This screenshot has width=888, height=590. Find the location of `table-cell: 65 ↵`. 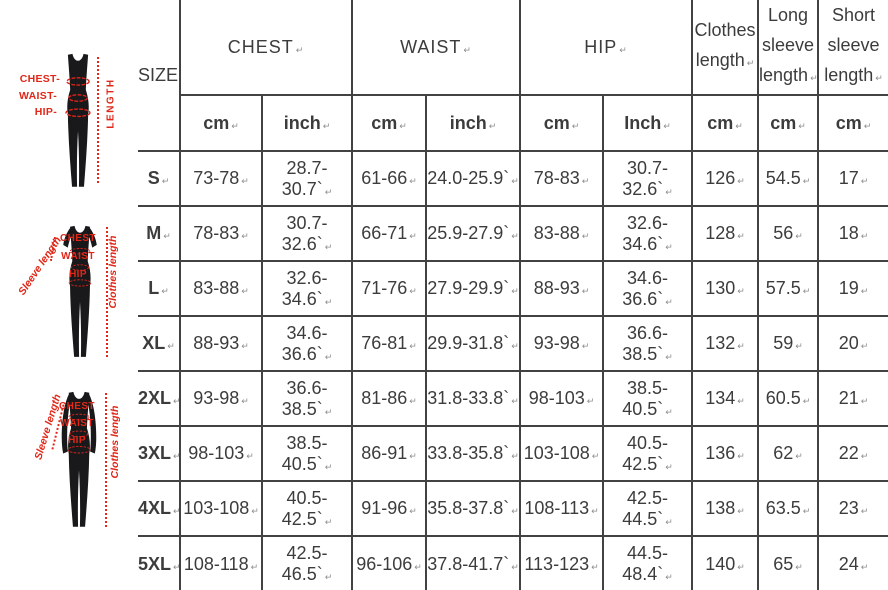

table-cell: 65 ↵ is located at coordinates (788, 562).